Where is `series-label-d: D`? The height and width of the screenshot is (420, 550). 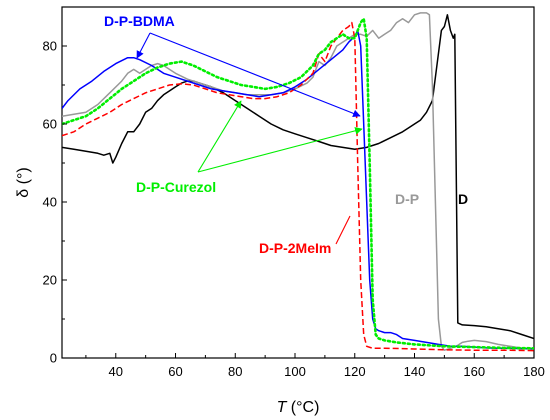
series-label-d: D is located at coordinates (463, 199).